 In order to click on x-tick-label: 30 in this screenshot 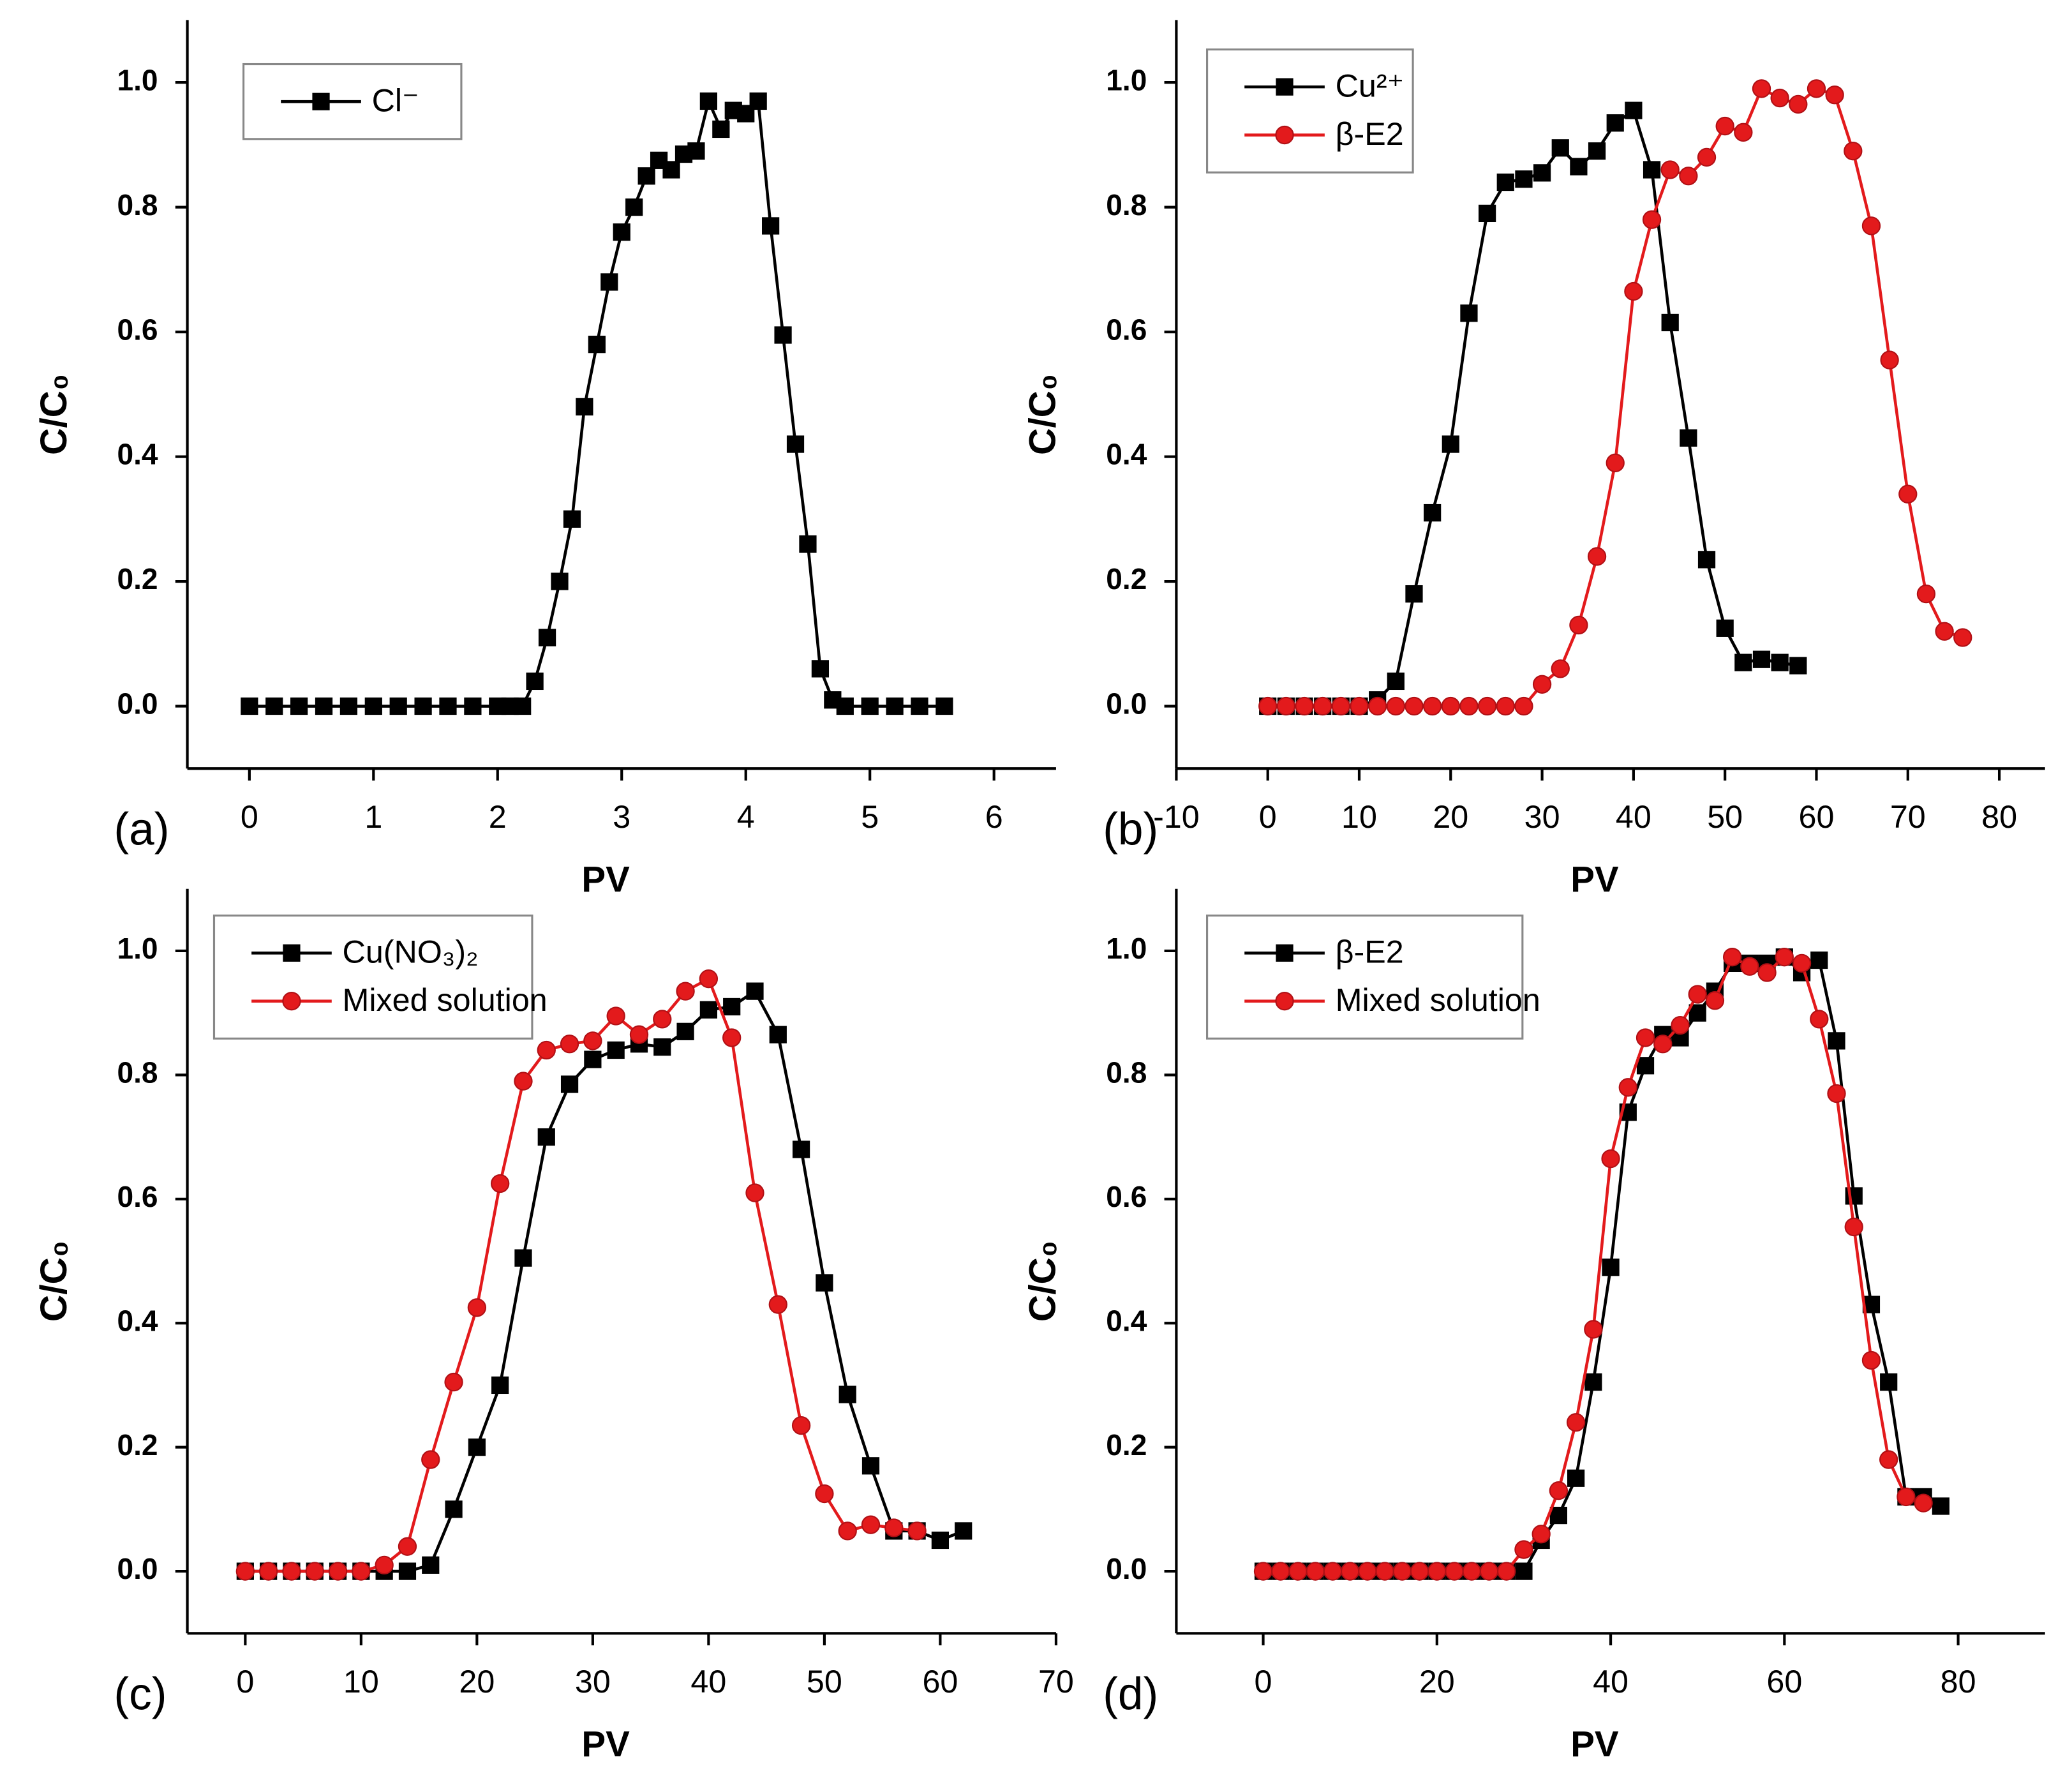, I will do `click(593, 1682)`.